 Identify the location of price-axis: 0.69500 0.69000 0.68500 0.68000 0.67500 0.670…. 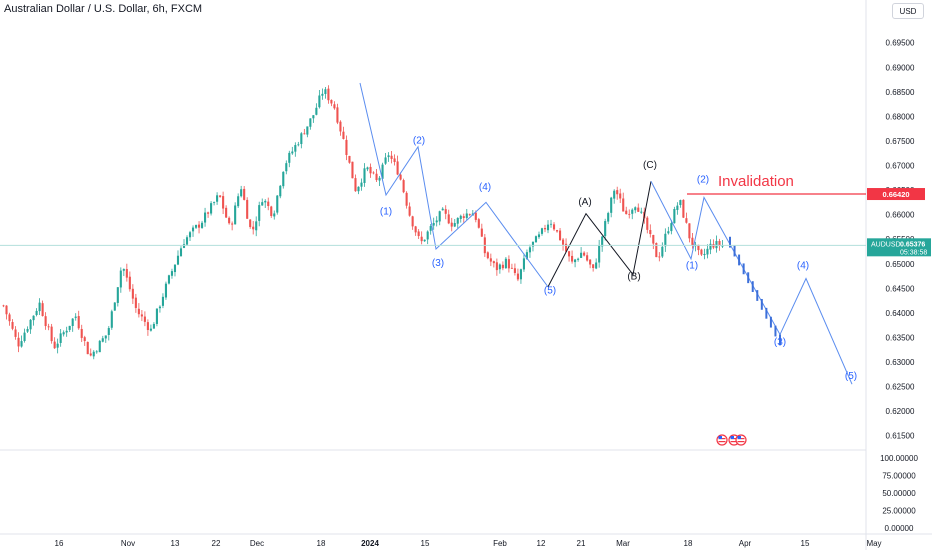
(900, 240).